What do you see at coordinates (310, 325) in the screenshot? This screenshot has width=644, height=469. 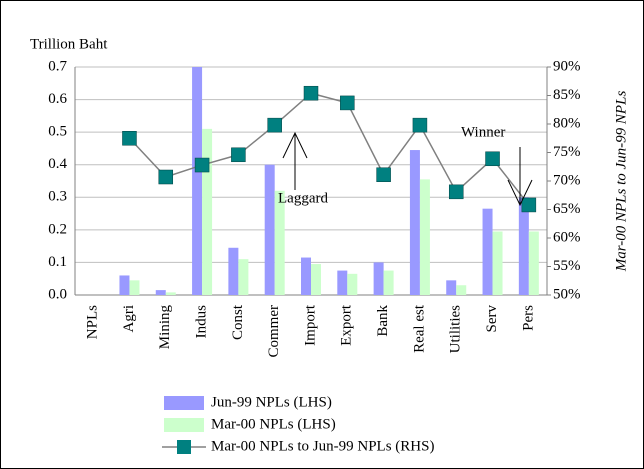 I see `x-tick-label: Import` at bounding box center [310, 325].